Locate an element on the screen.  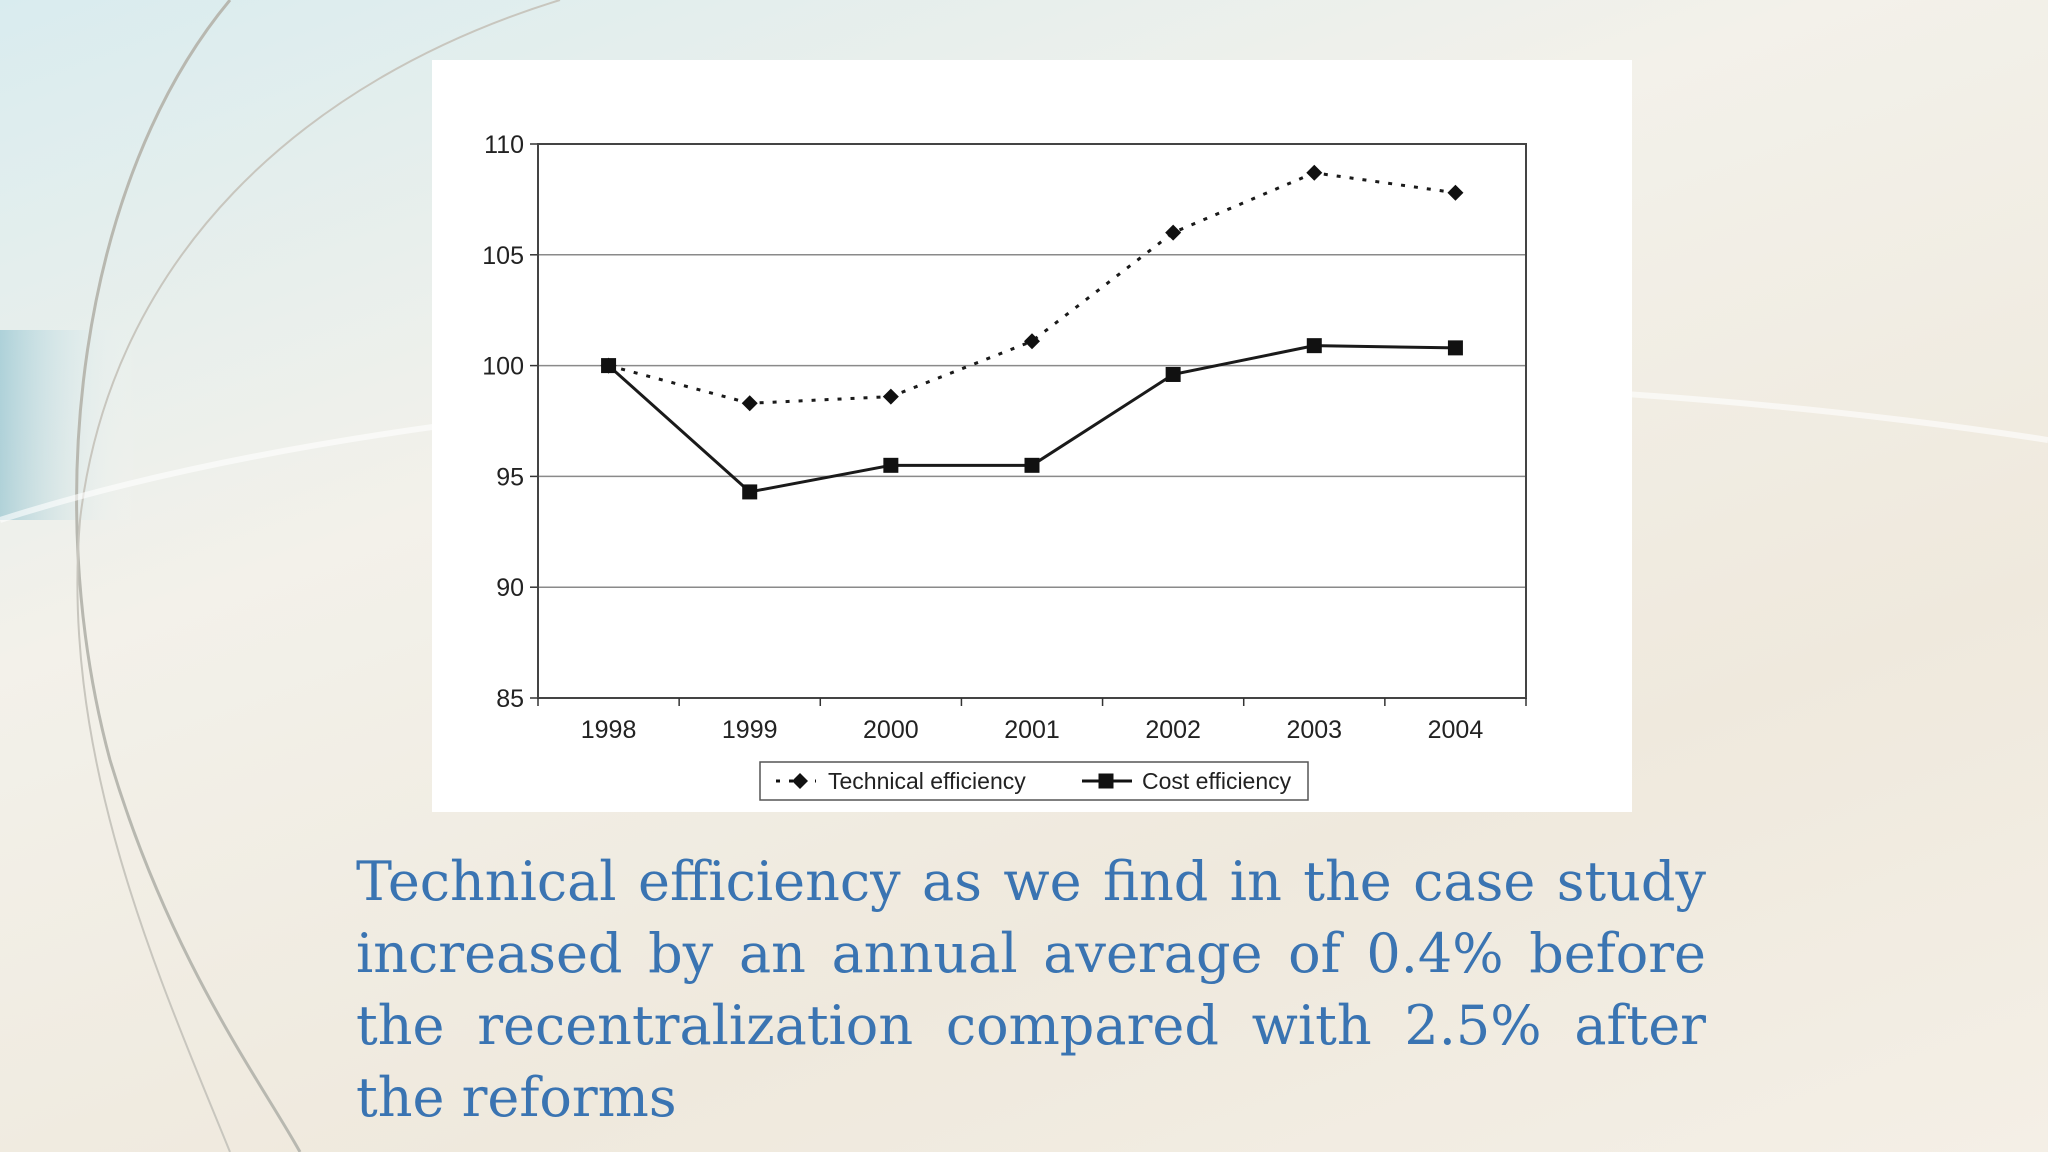
legend-label-technical-efficiency: Technical efficiency is located at coordinates (927, 781).